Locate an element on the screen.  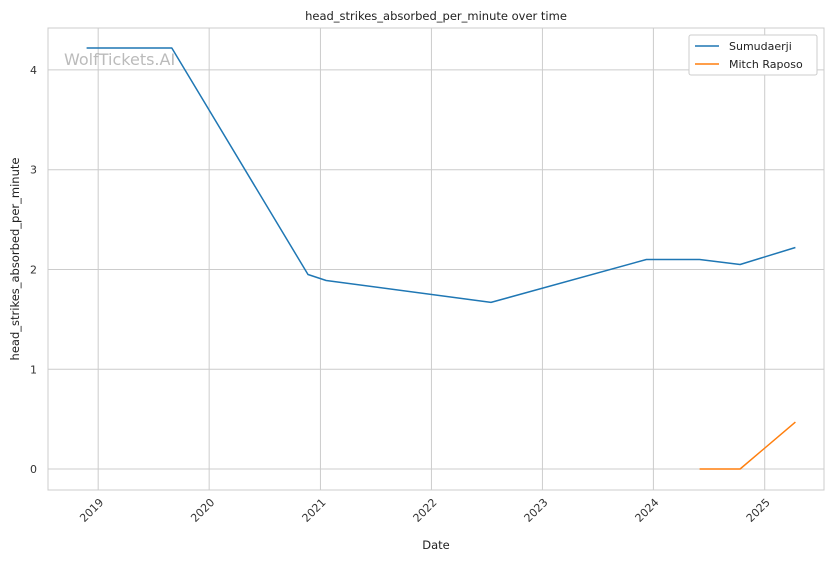
x-tick-label: 2020 is located at coordinates (202, 510).